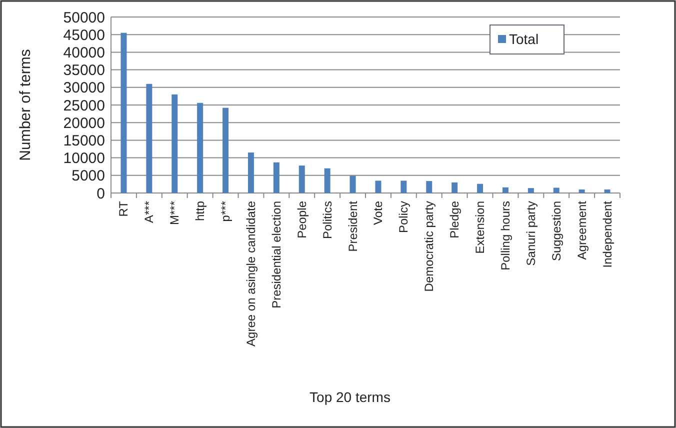  Describe the element at coordinates (429, 246) in the screenshot. I see `x-tick-label: Democratic party` at that location.